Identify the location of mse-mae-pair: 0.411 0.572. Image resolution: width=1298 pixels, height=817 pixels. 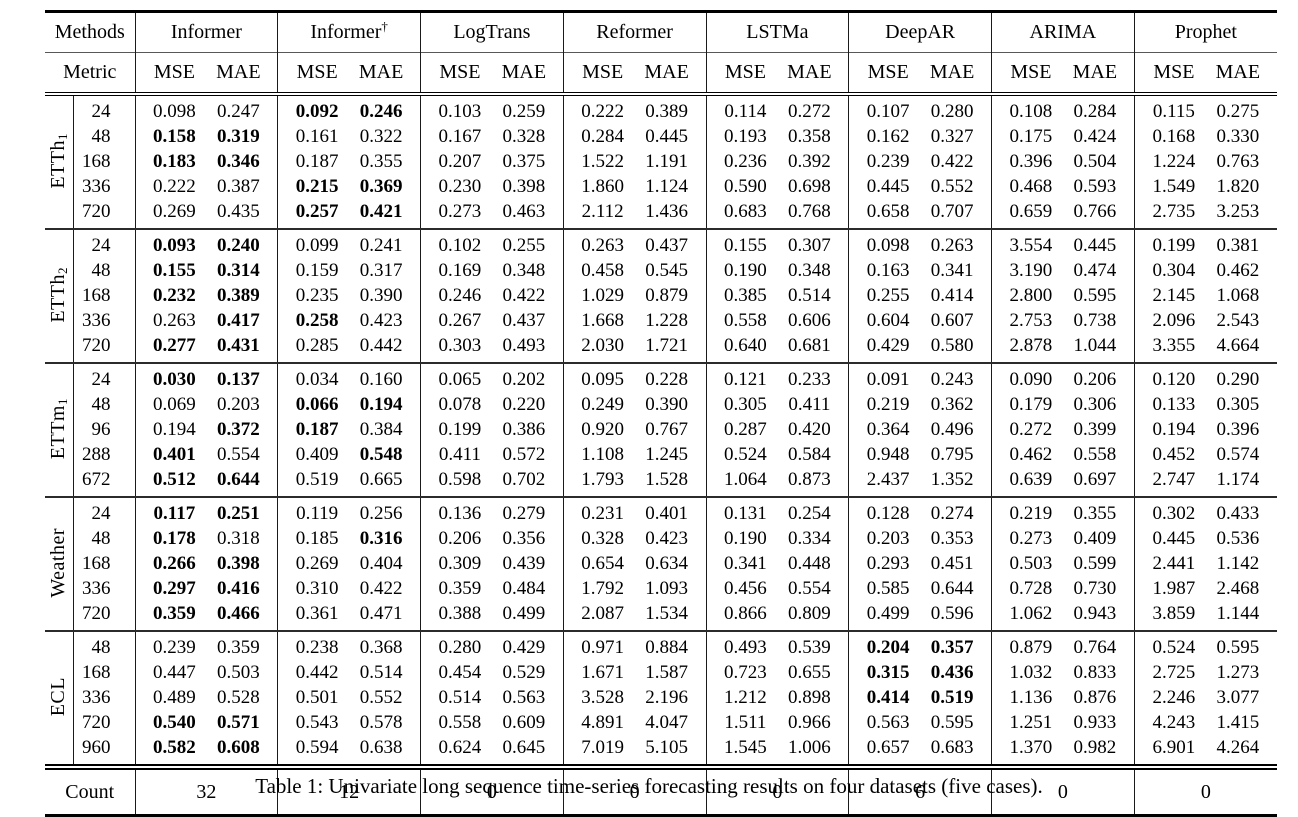
(492, 454).